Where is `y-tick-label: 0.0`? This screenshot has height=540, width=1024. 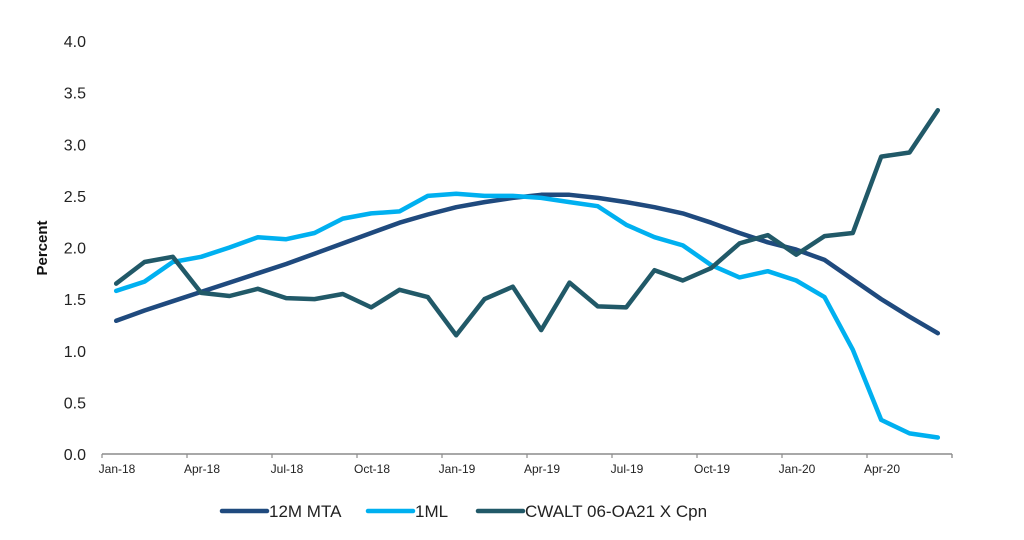
y-tick-label: 0.0 is located at coordinates (75, 455).